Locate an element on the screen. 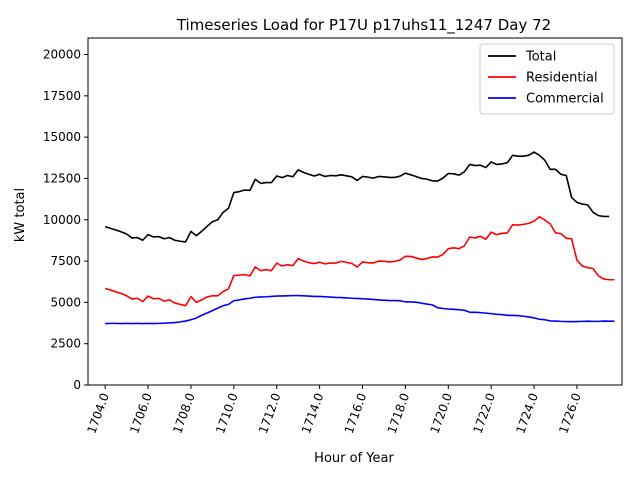 The height and width of the screenshot is (484, 640). series-line-commercial is located at coordinates (360, 309).